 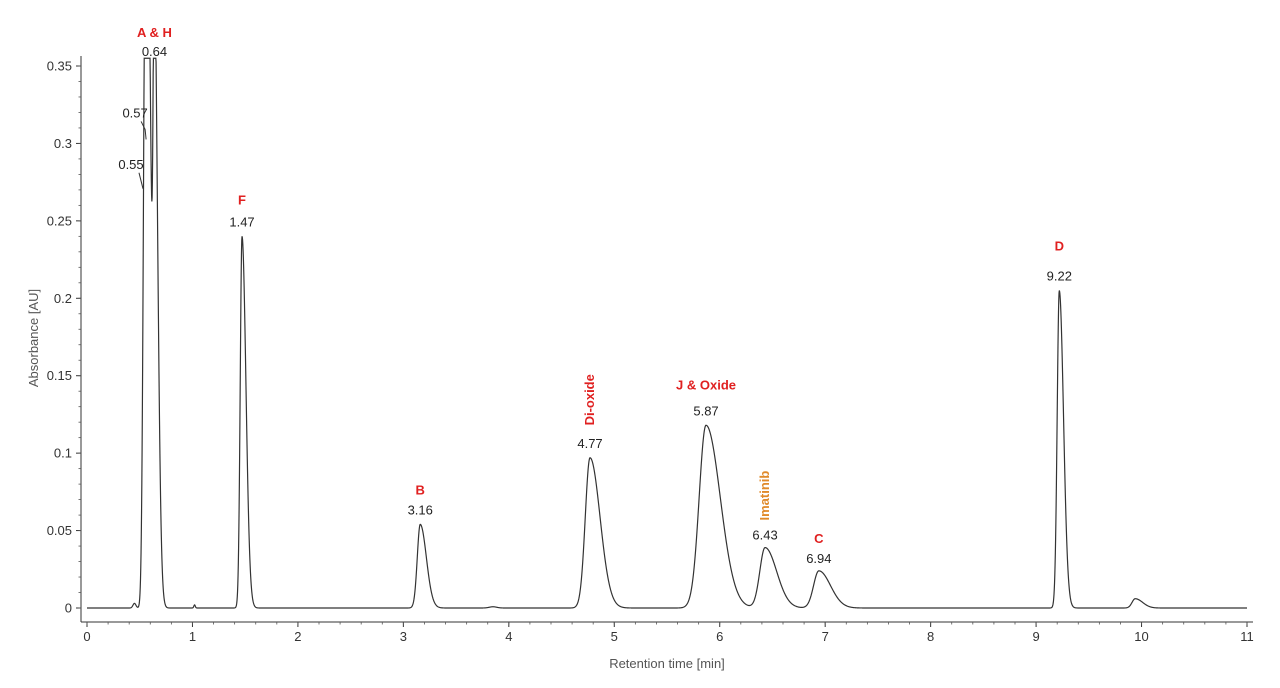 What do you see at coordinates (130, 164) in the screenshot?
I see `peak-rt-label: 0.55` at bounding box center [130, 164].